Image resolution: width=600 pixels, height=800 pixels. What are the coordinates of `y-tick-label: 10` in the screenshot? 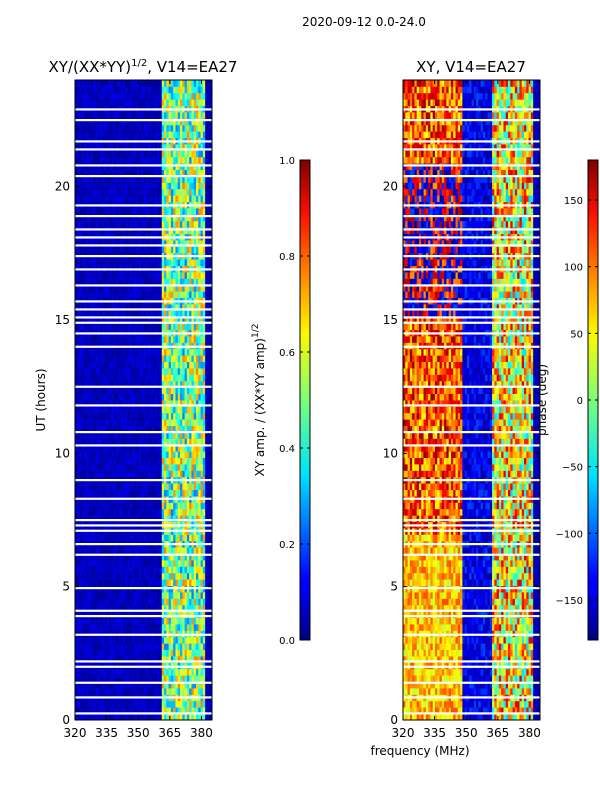 It's located at (62, 453).